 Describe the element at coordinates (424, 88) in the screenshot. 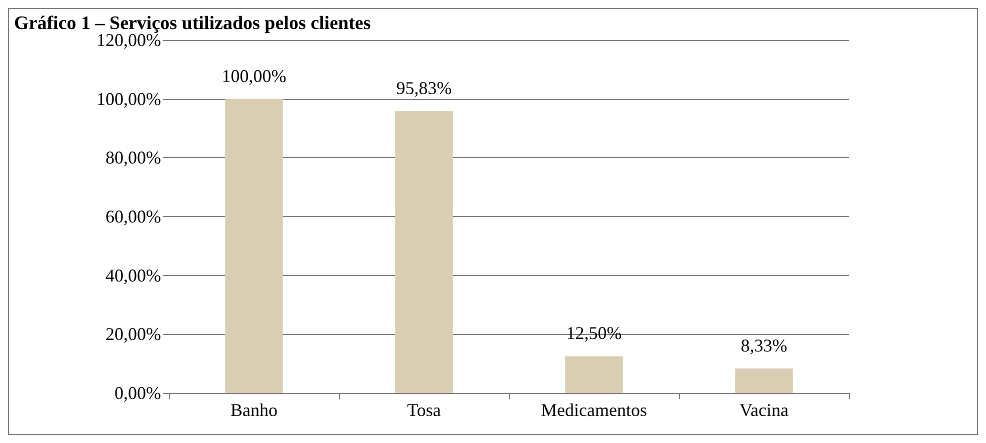

I see `data-label: 95,83%` at that location.